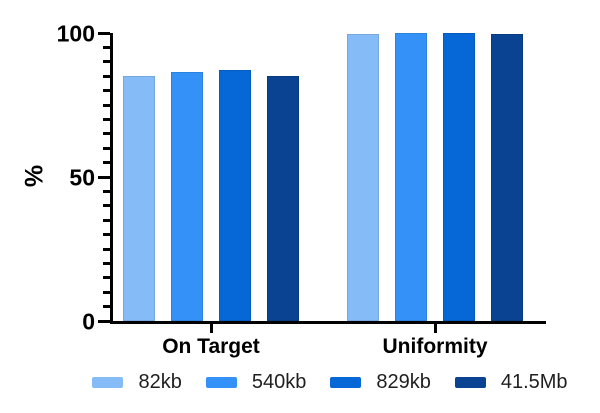 The height and width of the screenshot is (413, 600). I want to click on x-category-label: Uniformity, so click(435, 346).